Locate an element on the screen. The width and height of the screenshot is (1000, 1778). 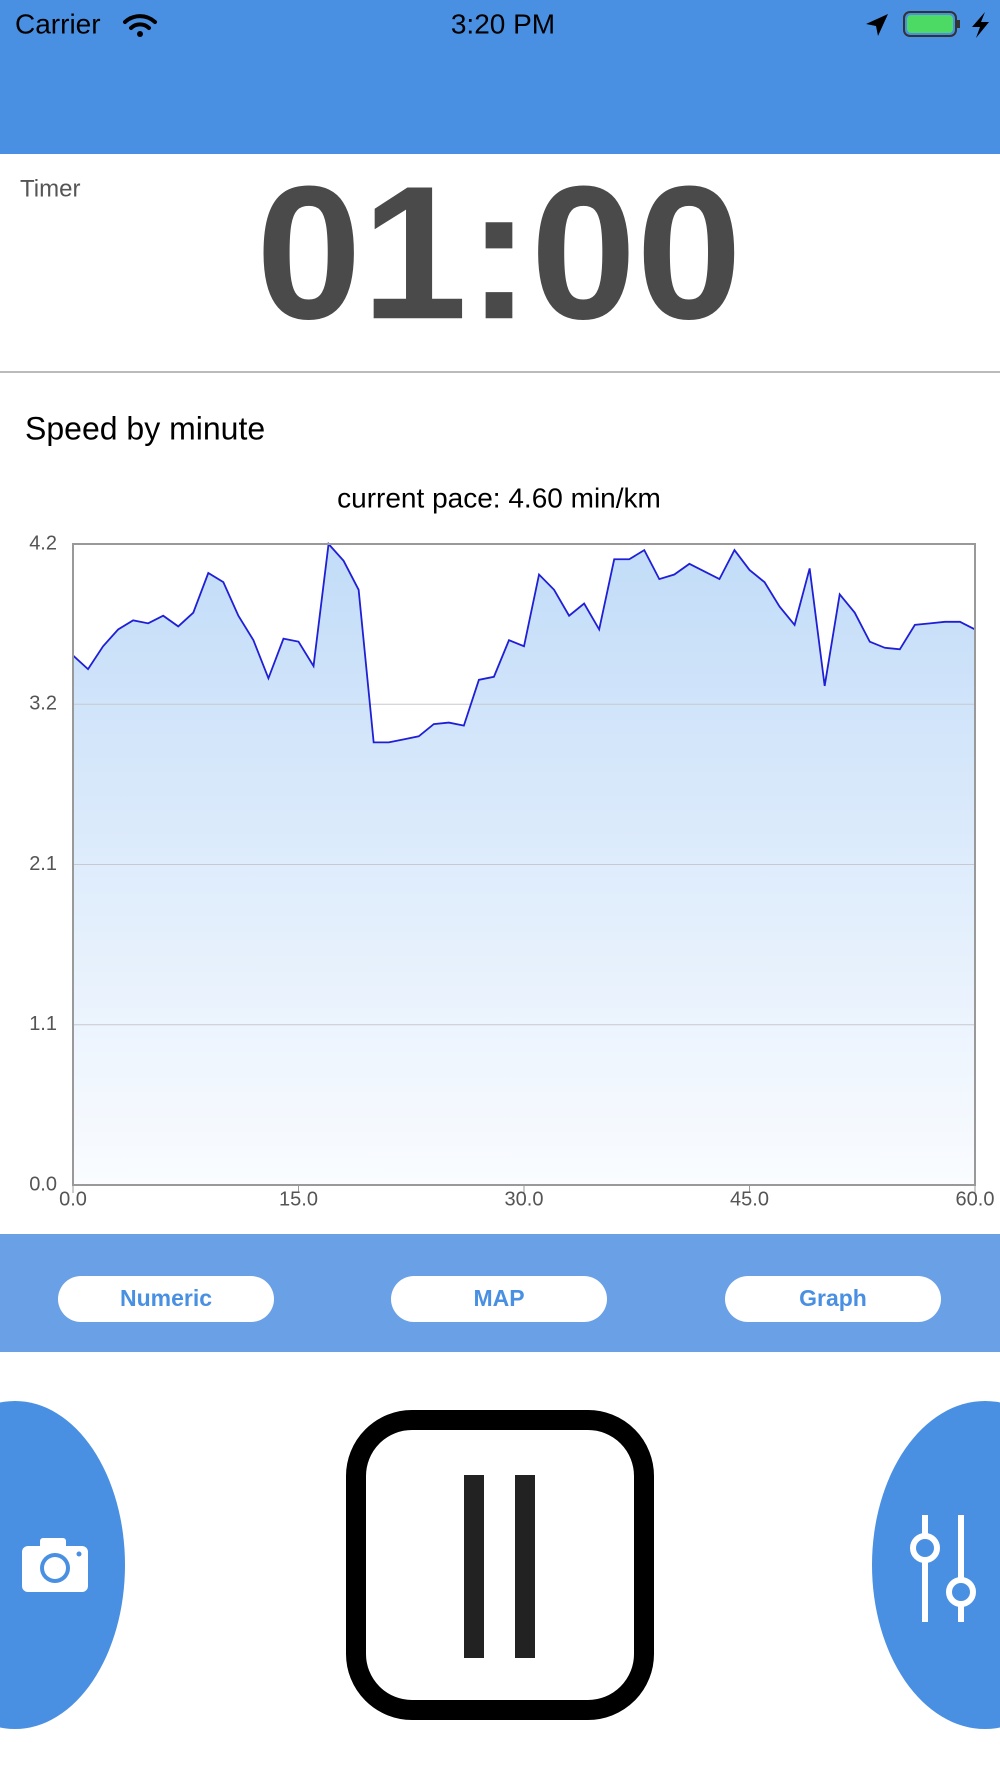
wifi-icon is located at coordinates (140, 25).